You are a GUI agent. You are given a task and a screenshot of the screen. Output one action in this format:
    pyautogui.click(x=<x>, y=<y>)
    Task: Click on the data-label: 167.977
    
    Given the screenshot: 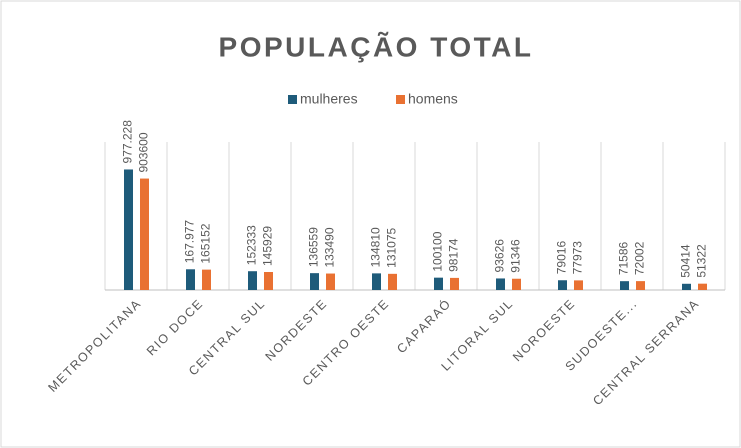 What is the action you would take?
    pyautogui.click(x=190, y=242)
    